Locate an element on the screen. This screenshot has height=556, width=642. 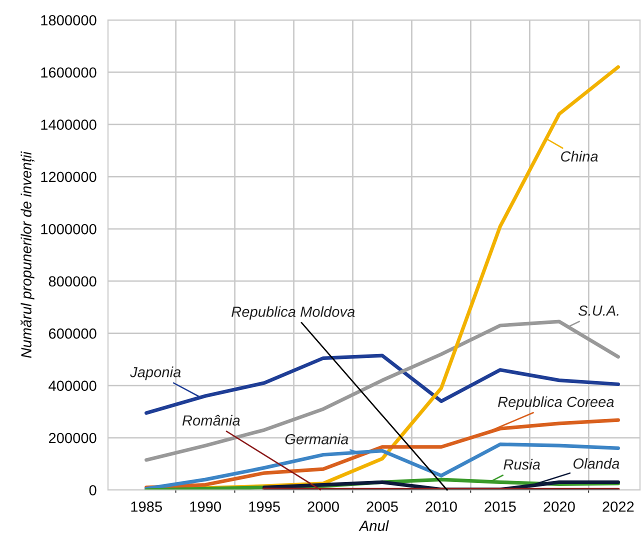
series-label: Rusia is located at coordinates (522, 464).